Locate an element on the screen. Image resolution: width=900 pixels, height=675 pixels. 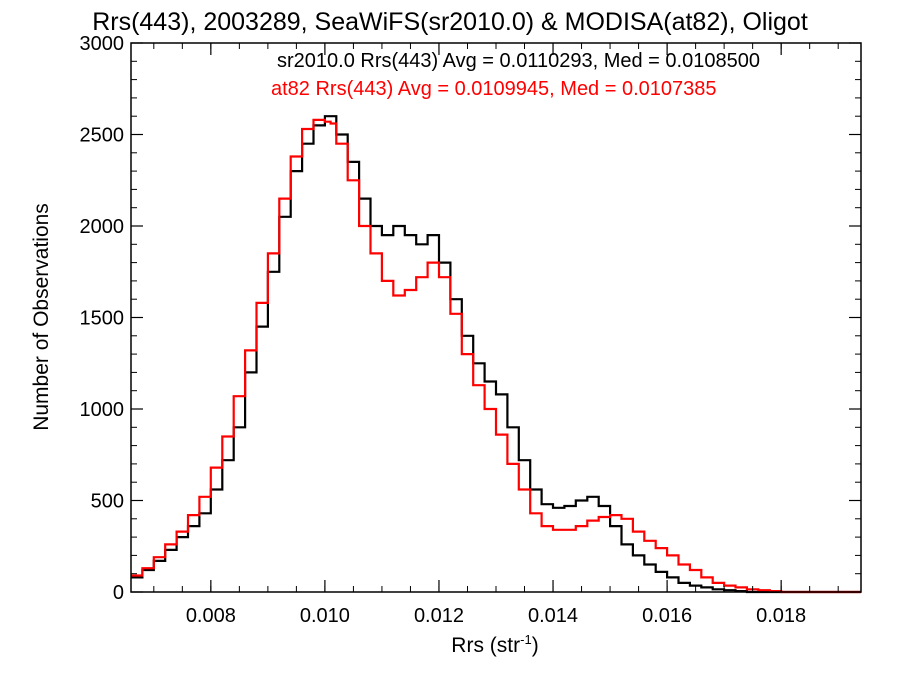
y-tick-label: 2500 is located at coordinates (102, 136).